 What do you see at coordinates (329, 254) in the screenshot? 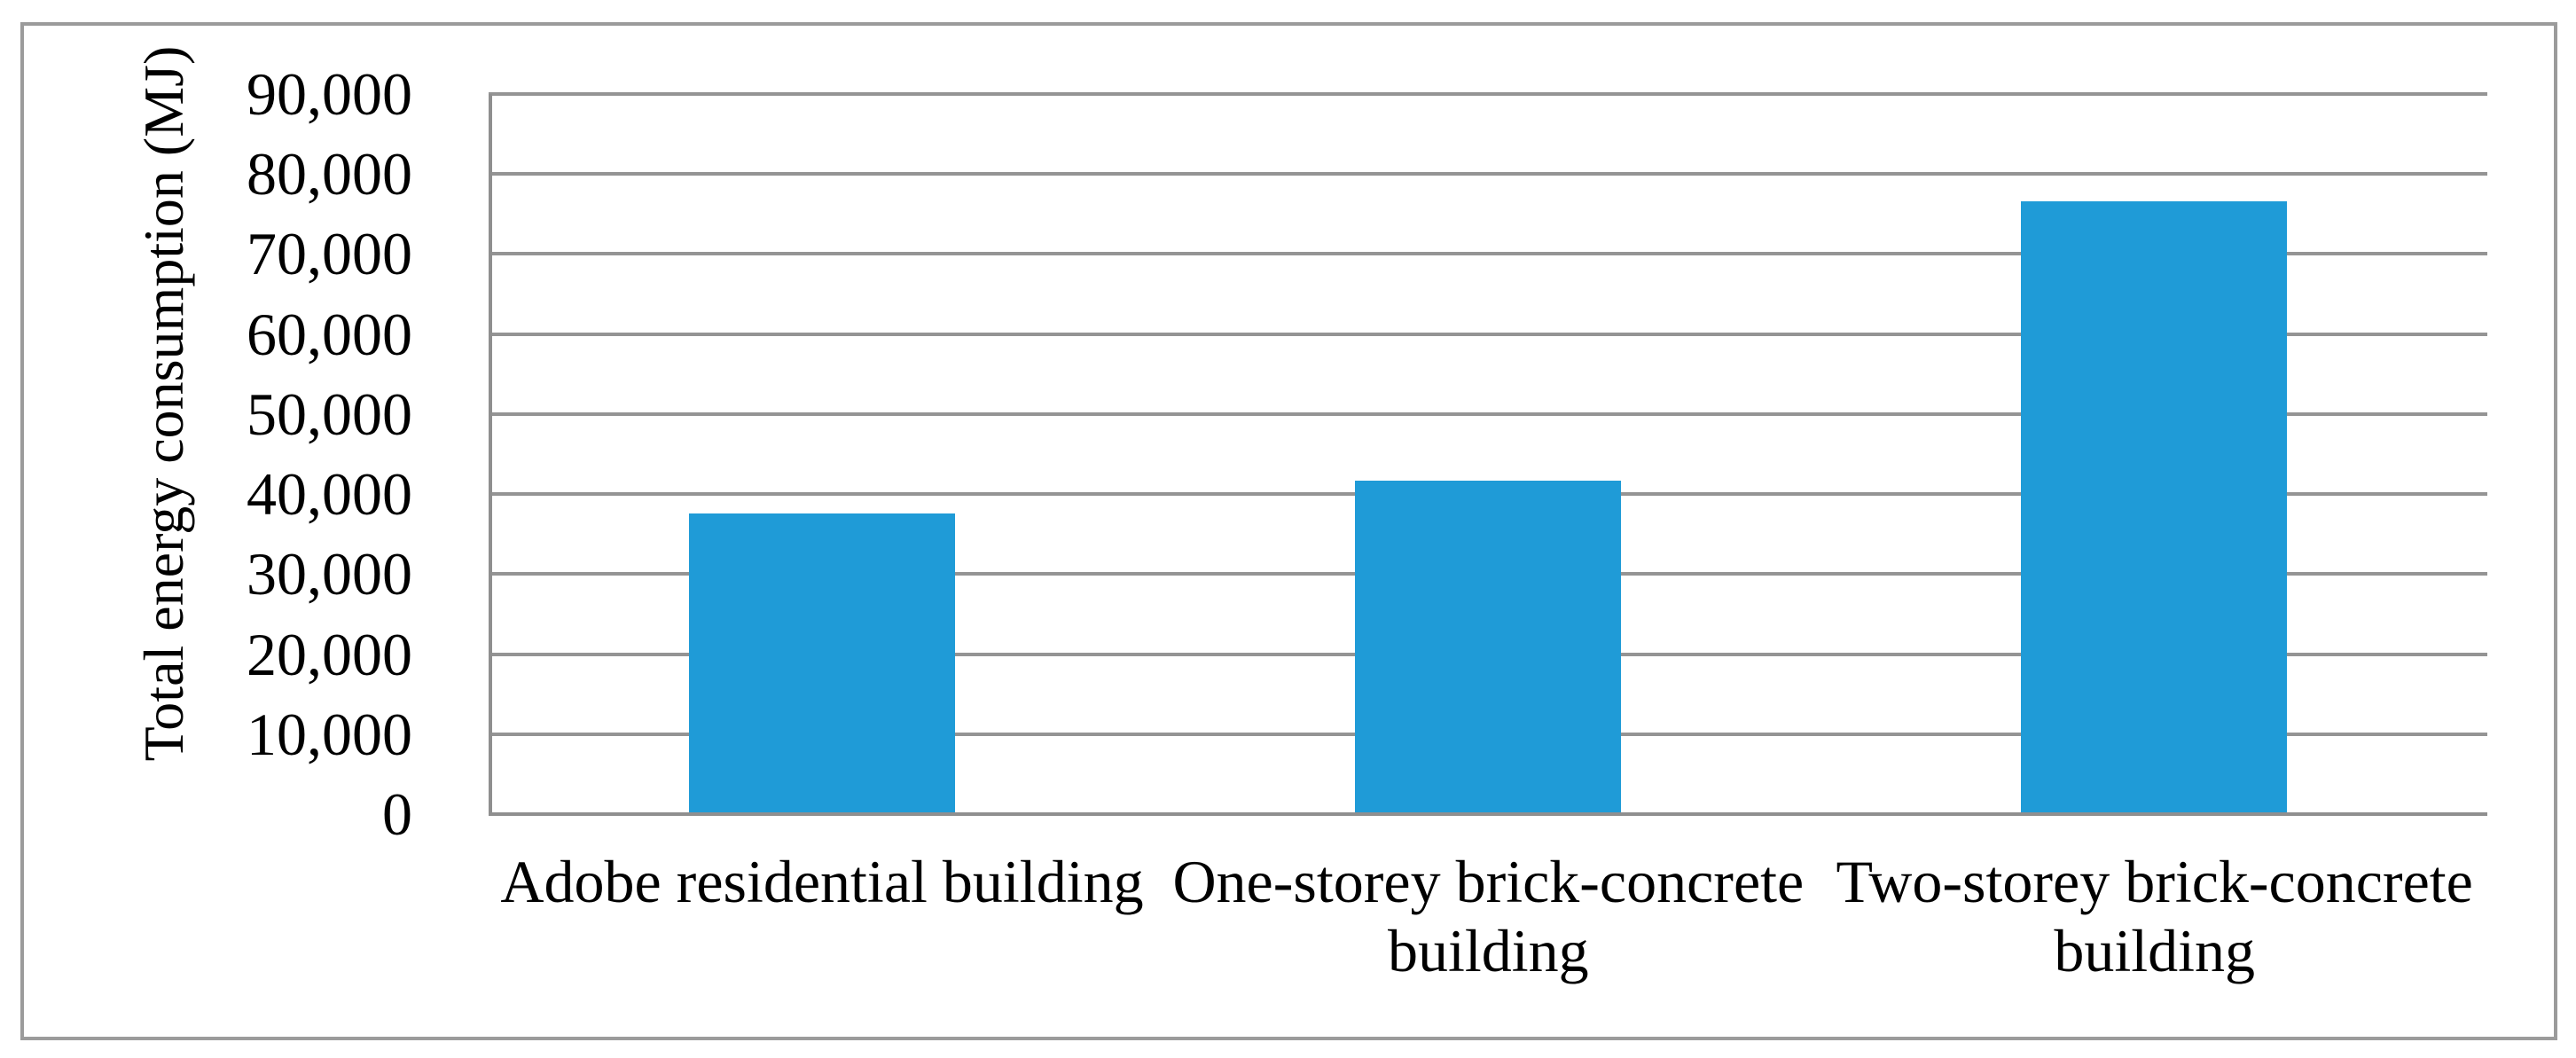
I see `y-axis-tick-label: 70,000` at bounding box center [329, 254].